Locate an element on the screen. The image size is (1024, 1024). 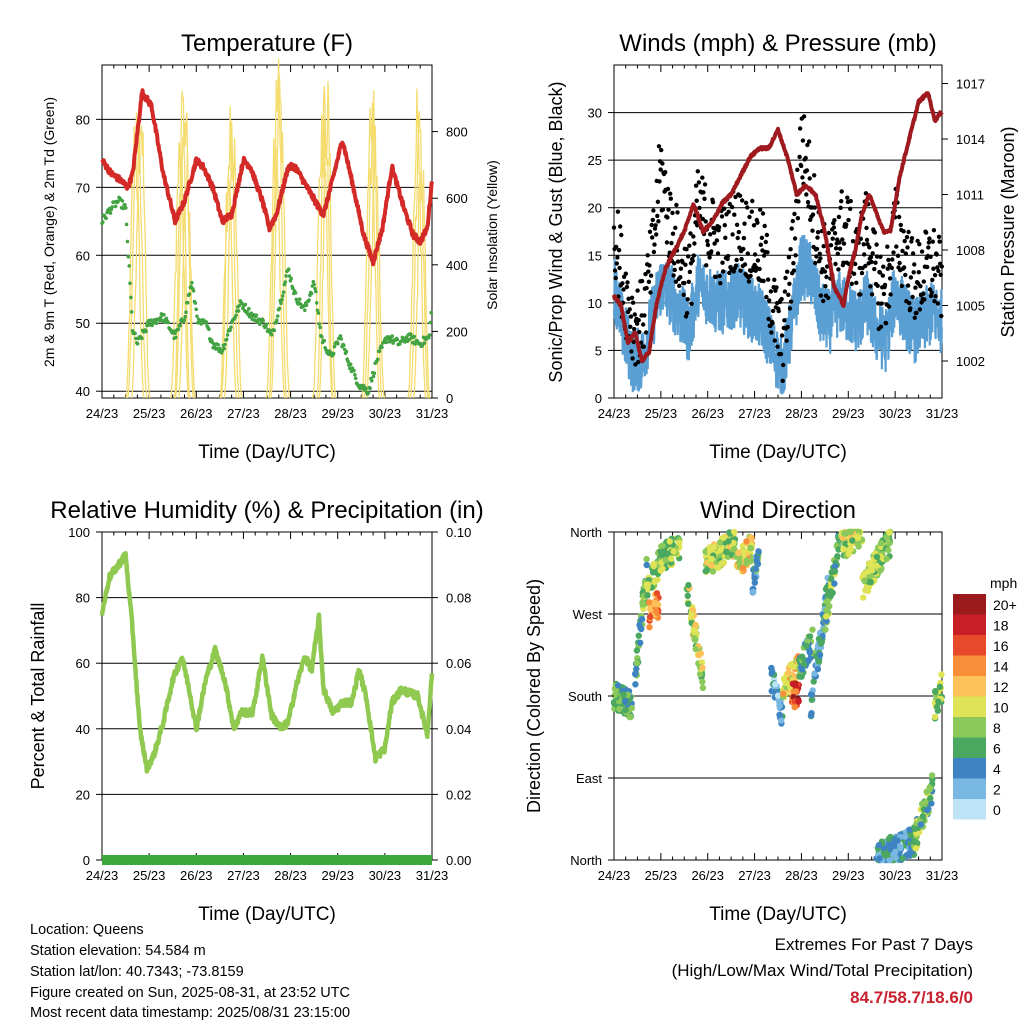
x-tick-label: 25/23 is located at coordinates (661, 413).